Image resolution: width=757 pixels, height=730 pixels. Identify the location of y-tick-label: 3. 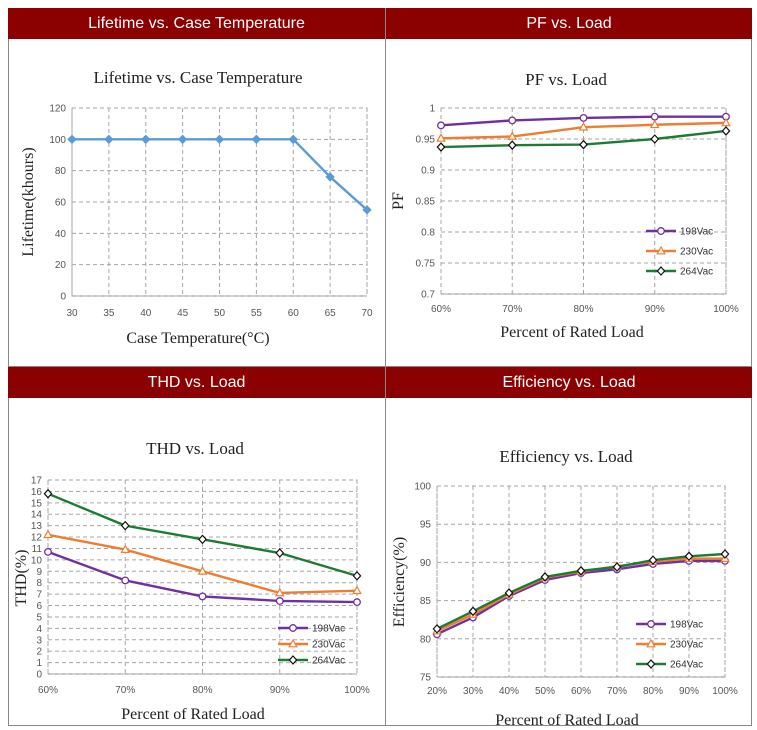
(39, 640).